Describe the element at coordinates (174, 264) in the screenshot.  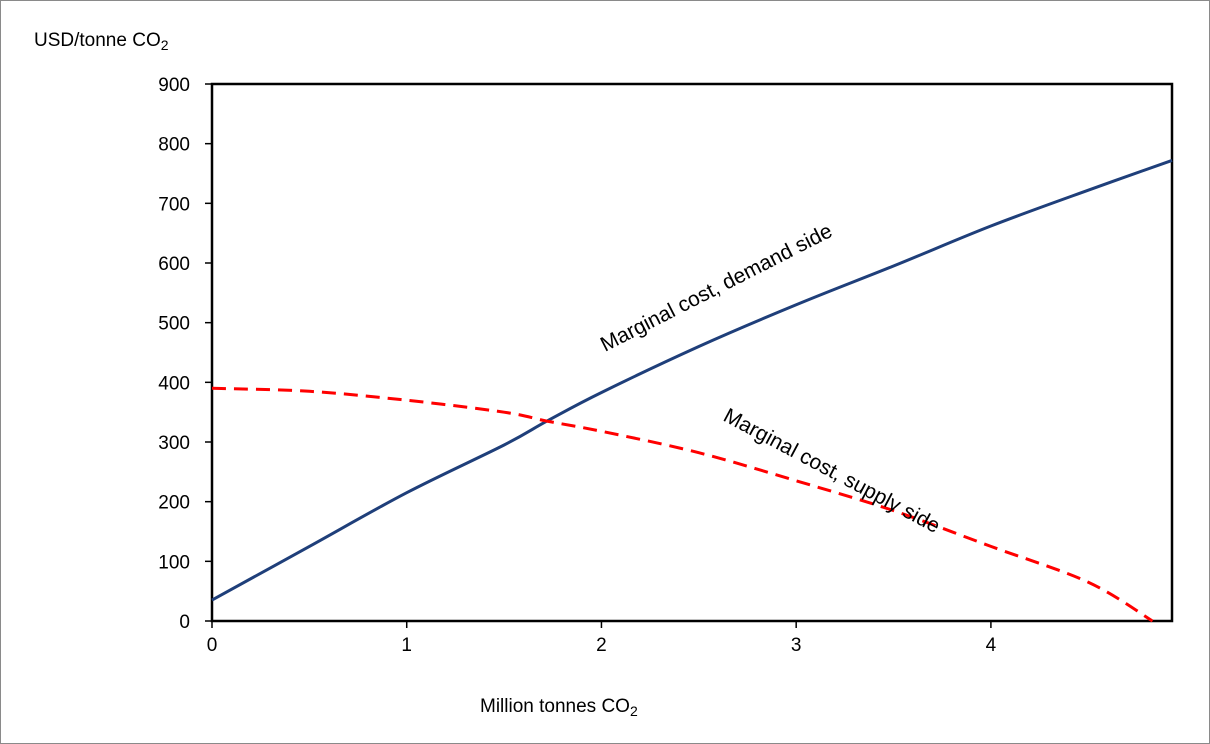
I see `y-tick-label: 600` at that location.